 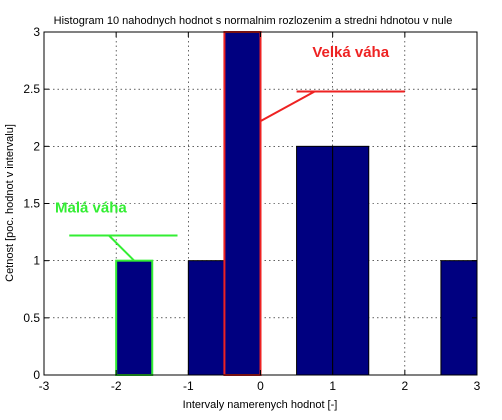 What do you see at coordinates (332, 386) in the screenshot?
I see `x-tick-label: 1` at bounding box center [332, 386].